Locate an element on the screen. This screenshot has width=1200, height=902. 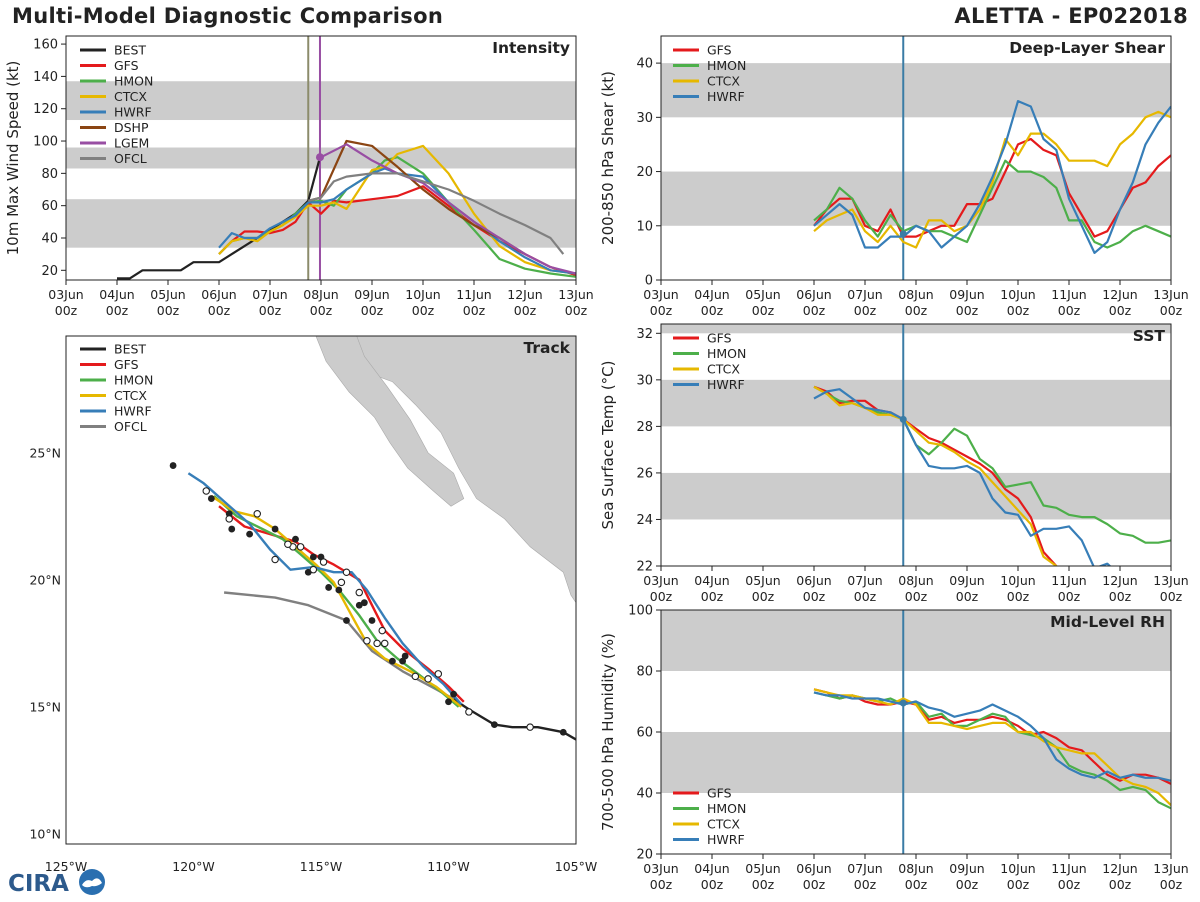
x-tick-label-date: 10Jun is located at coordinates (1017, 580).